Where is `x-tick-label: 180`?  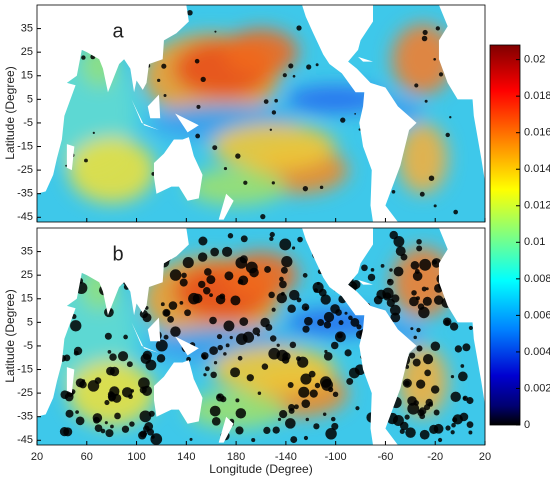 x-tick-label: 180 is located at coordinates (236, 457).